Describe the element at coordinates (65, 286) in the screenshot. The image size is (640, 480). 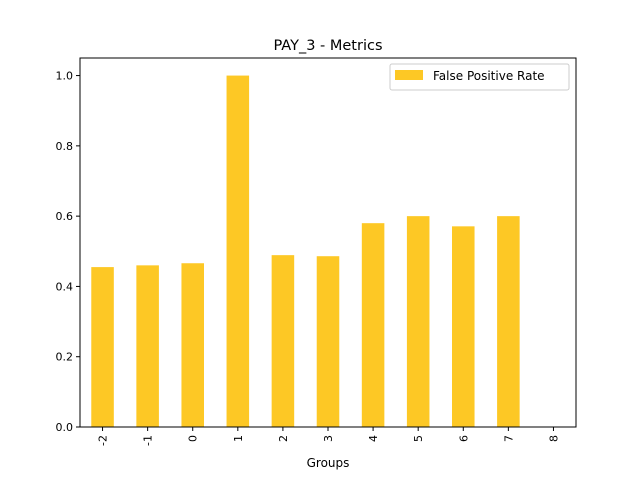
I see `y-tick-label: 0.4` at that location.